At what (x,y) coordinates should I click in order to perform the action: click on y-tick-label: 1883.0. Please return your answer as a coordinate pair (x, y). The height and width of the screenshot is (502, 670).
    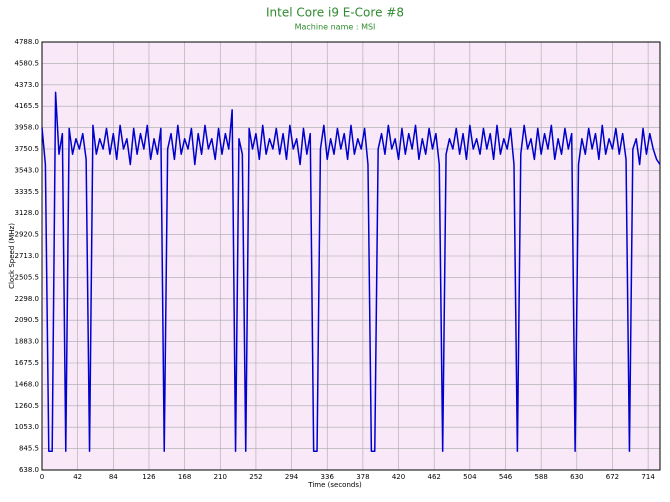
    Looking at the image, I should click on (27, 342).